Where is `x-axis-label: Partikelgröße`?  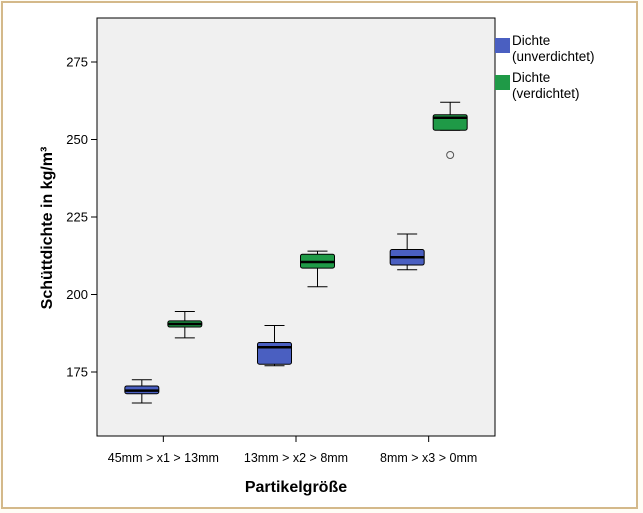
x-axis-label: Partikelgröße is located at coordinates (296, 487).